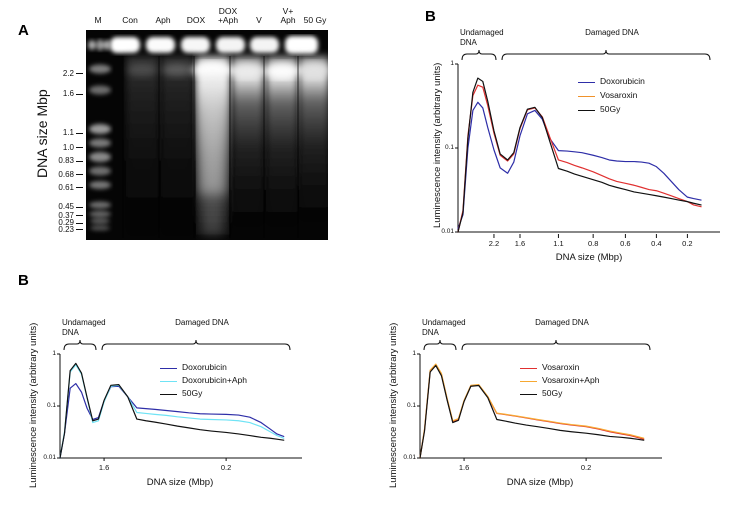 The image size is (730, 515). Describe the element at coordinates (66, 187) in the screenshot. I see `gel-marker-label-0-61: 0.61` at that location.